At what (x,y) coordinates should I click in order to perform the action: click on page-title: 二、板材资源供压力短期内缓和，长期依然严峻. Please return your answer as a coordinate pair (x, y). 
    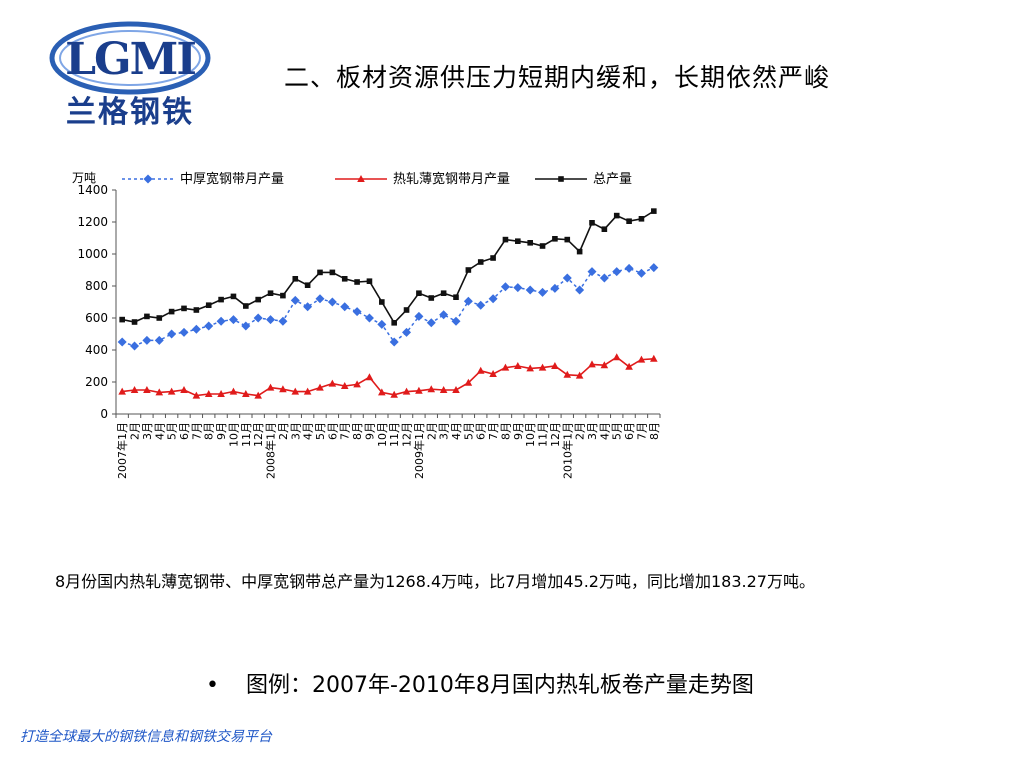
    Looking at the image, I should click on (557, 77).